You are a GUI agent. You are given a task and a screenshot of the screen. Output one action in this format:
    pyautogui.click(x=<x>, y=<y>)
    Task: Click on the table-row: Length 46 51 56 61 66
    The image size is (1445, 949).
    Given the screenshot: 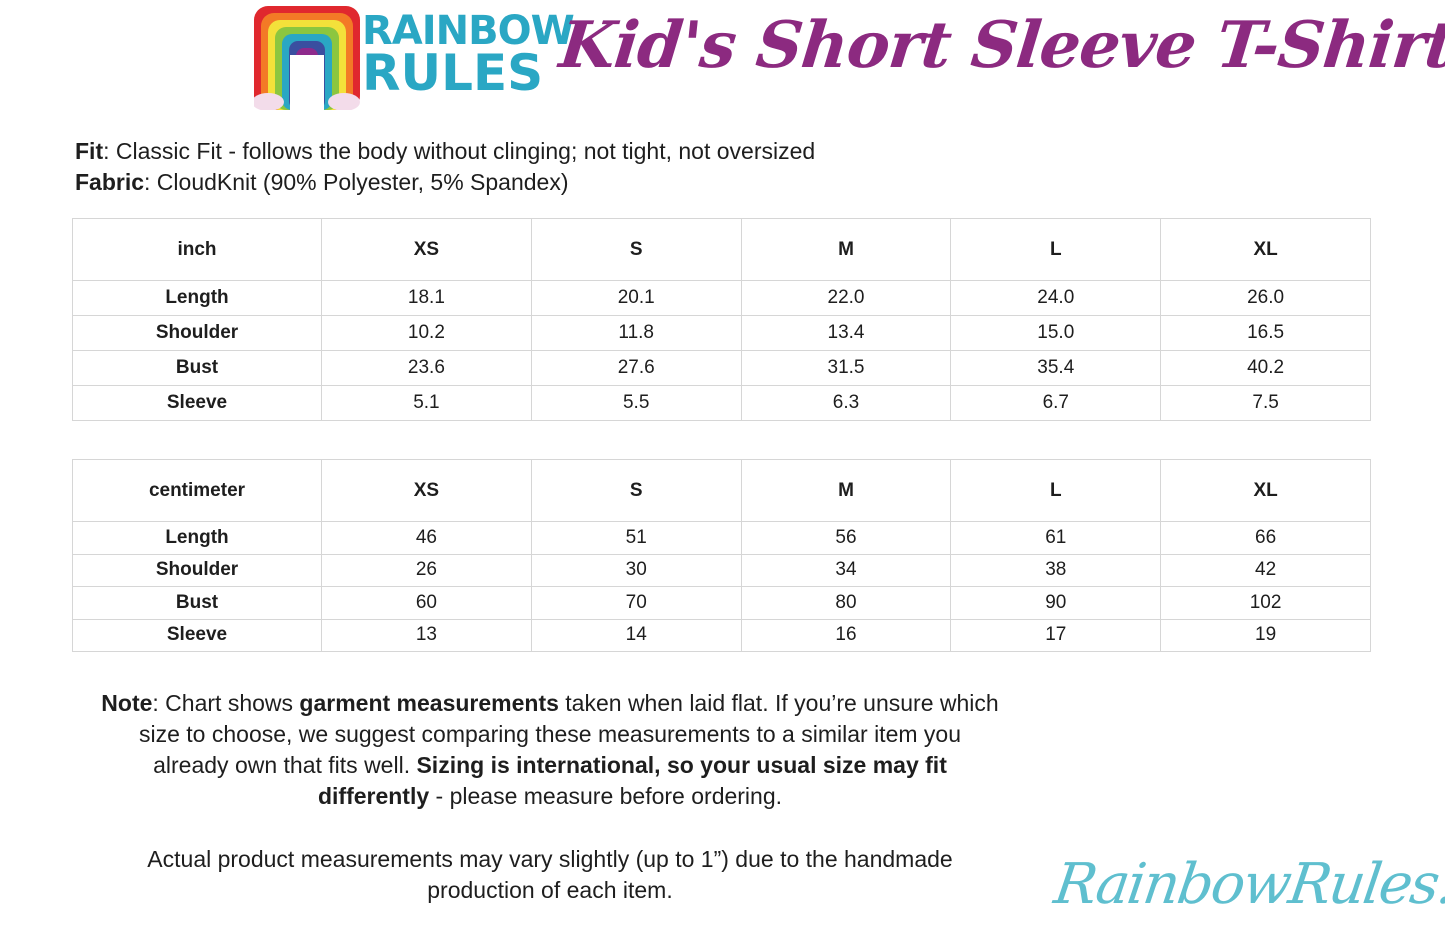 What is the action you would take?
    pyautogui.click(x=721, y=538)
    